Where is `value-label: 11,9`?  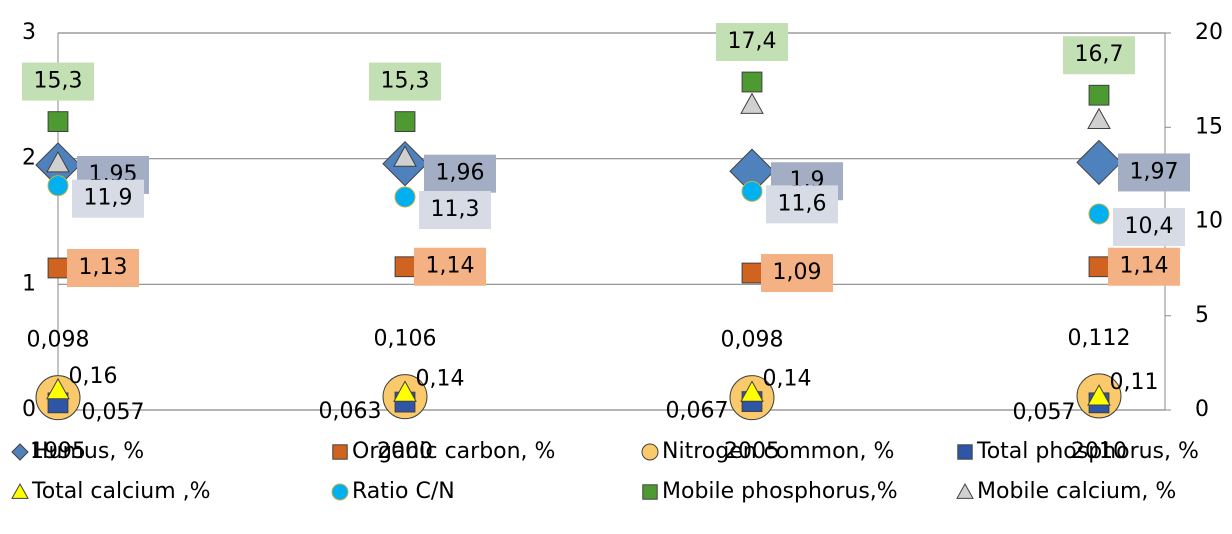 value-label: 11,9 is located at coordinates (108, 198).